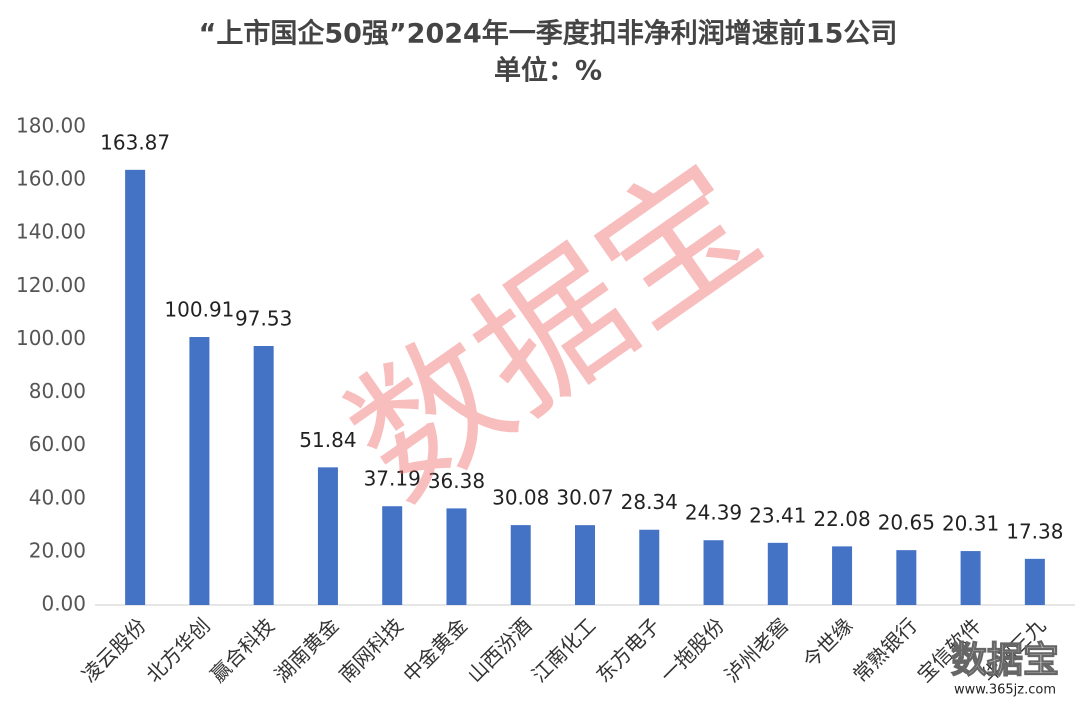 The height and width of the screenshot is (718, 1080). I want to click on chart-subtitle: 单位：%, so click(548, 71).